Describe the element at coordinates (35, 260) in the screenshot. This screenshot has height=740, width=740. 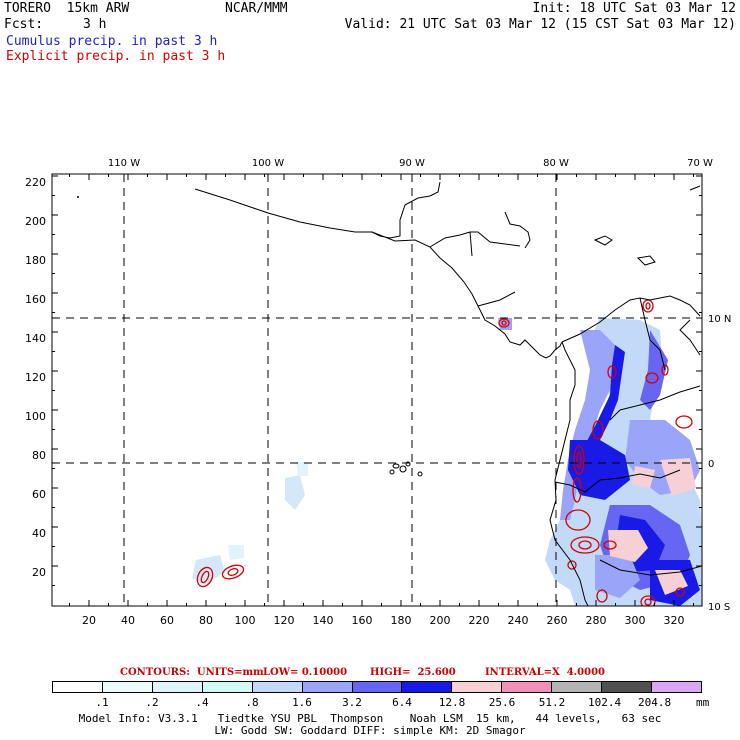
I see `y-tick-label: 180` at that location.